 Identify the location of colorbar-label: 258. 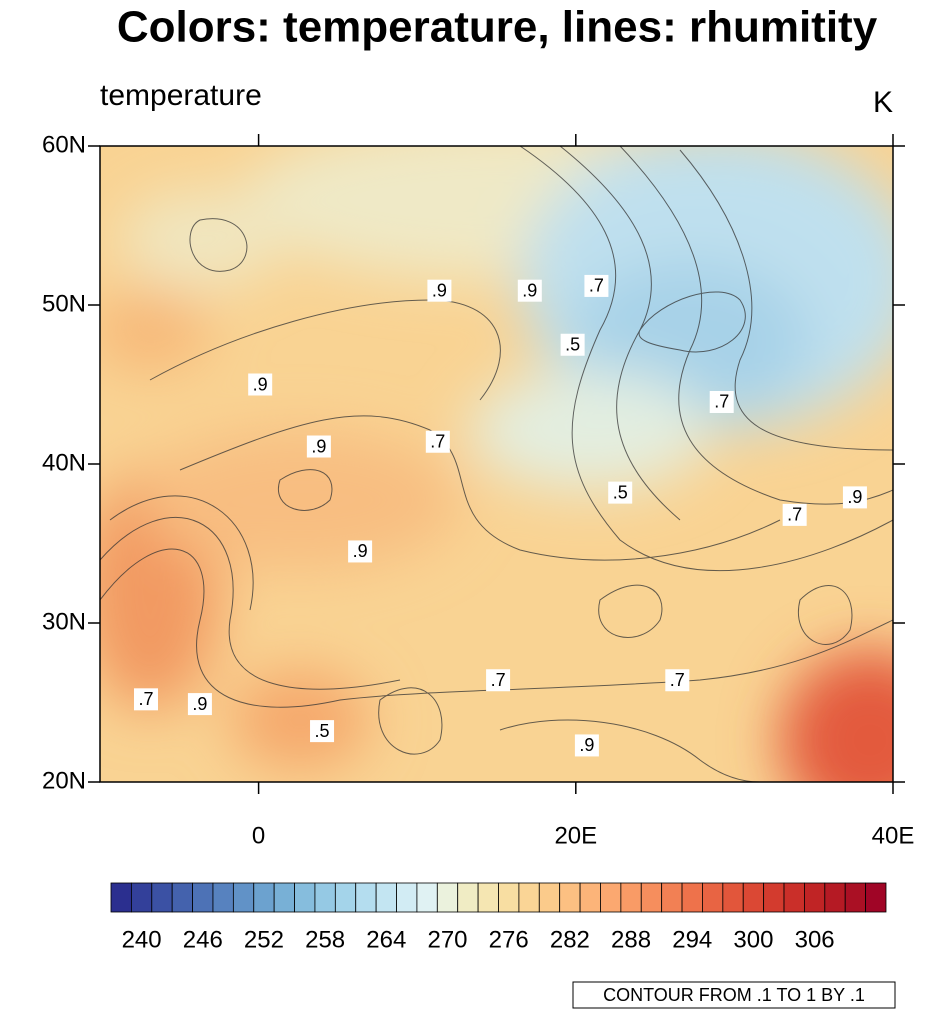
(325, 939).